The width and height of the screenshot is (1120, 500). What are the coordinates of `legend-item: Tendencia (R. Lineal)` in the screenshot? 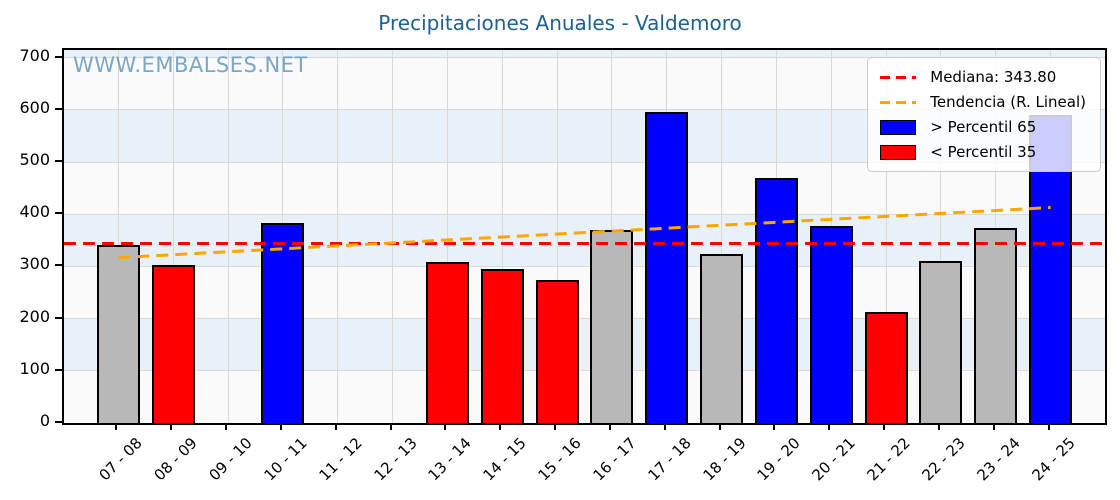 It's located at (983, 102).